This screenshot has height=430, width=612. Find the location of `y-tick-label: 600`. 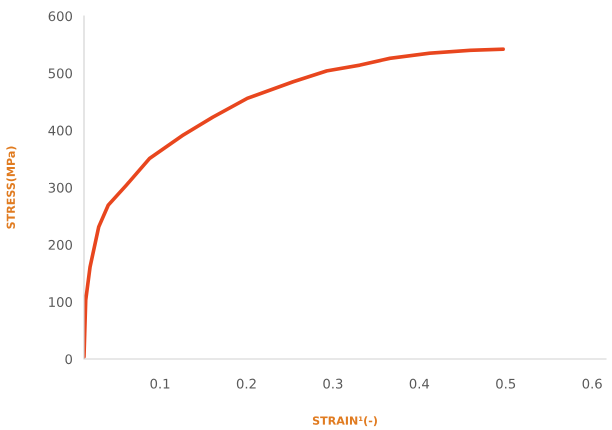

y-tick-label: 600 is located at coordinates (60, 16).